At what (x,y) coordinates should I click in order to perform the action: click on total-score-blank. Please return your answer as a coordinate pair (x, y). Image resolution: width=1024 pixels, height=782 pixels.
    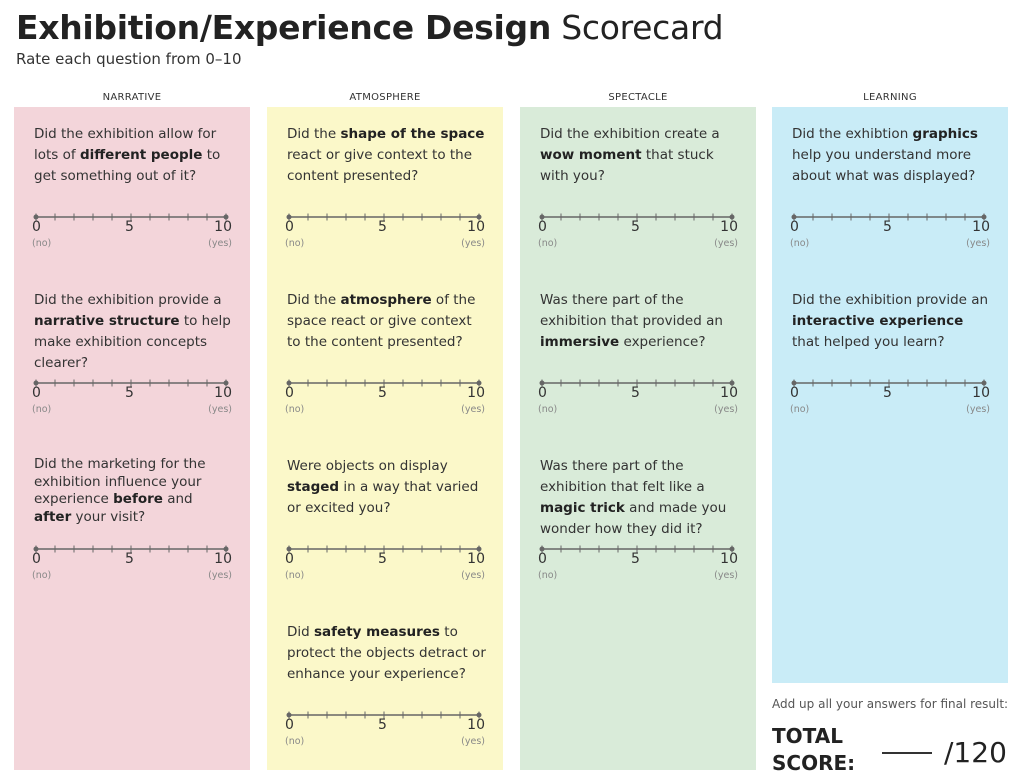
    Looking at the image, I should click on (907, 753).